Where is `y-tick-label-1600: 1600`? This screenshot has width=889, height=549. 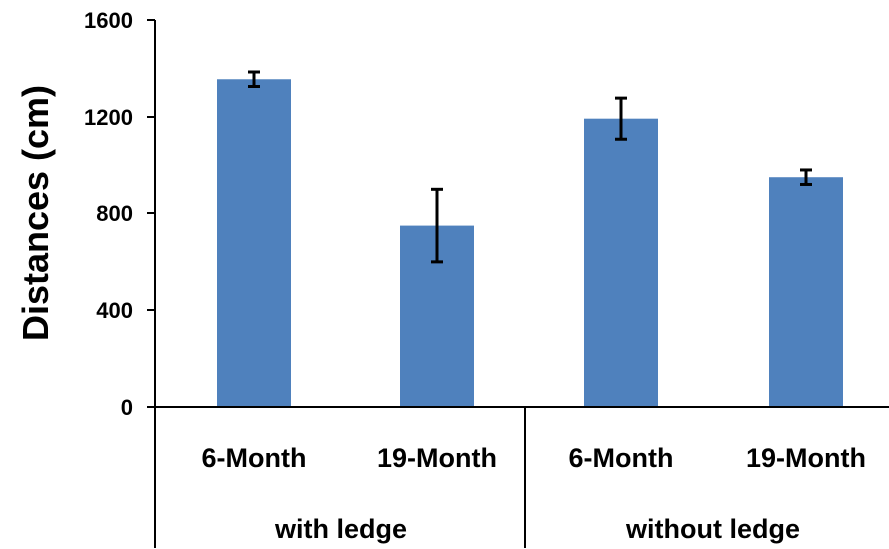
y-tick-label-1600: 1600 is located at coordinates (108, 20).